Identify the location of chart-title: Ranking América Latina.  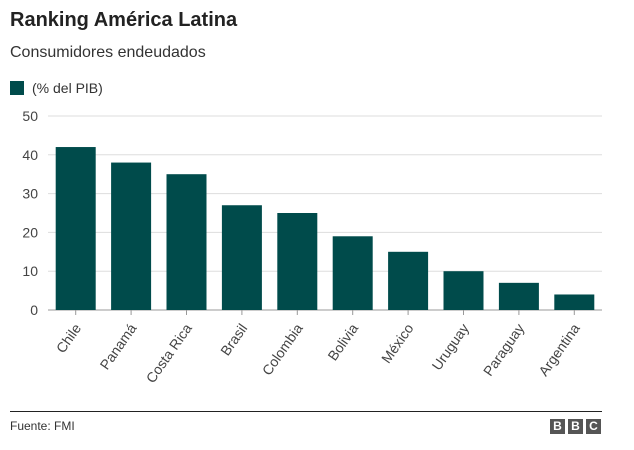
(124, 20).